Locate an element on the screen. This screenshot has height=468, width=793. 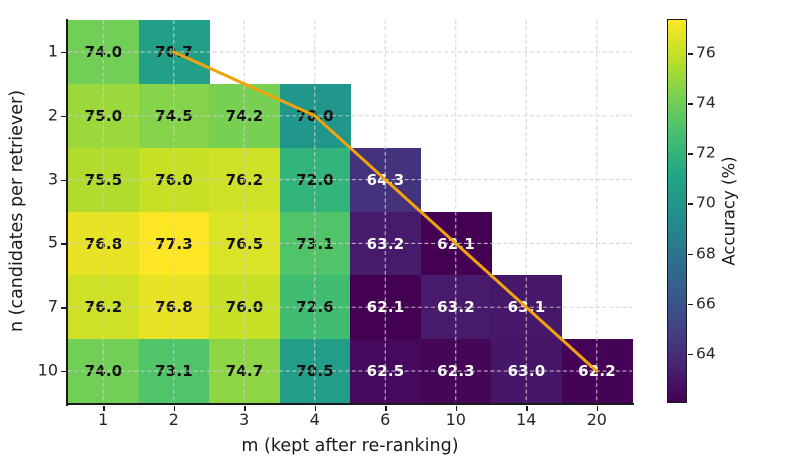
heatmap-cell: 72.0 is located at coordinates (315, 179).